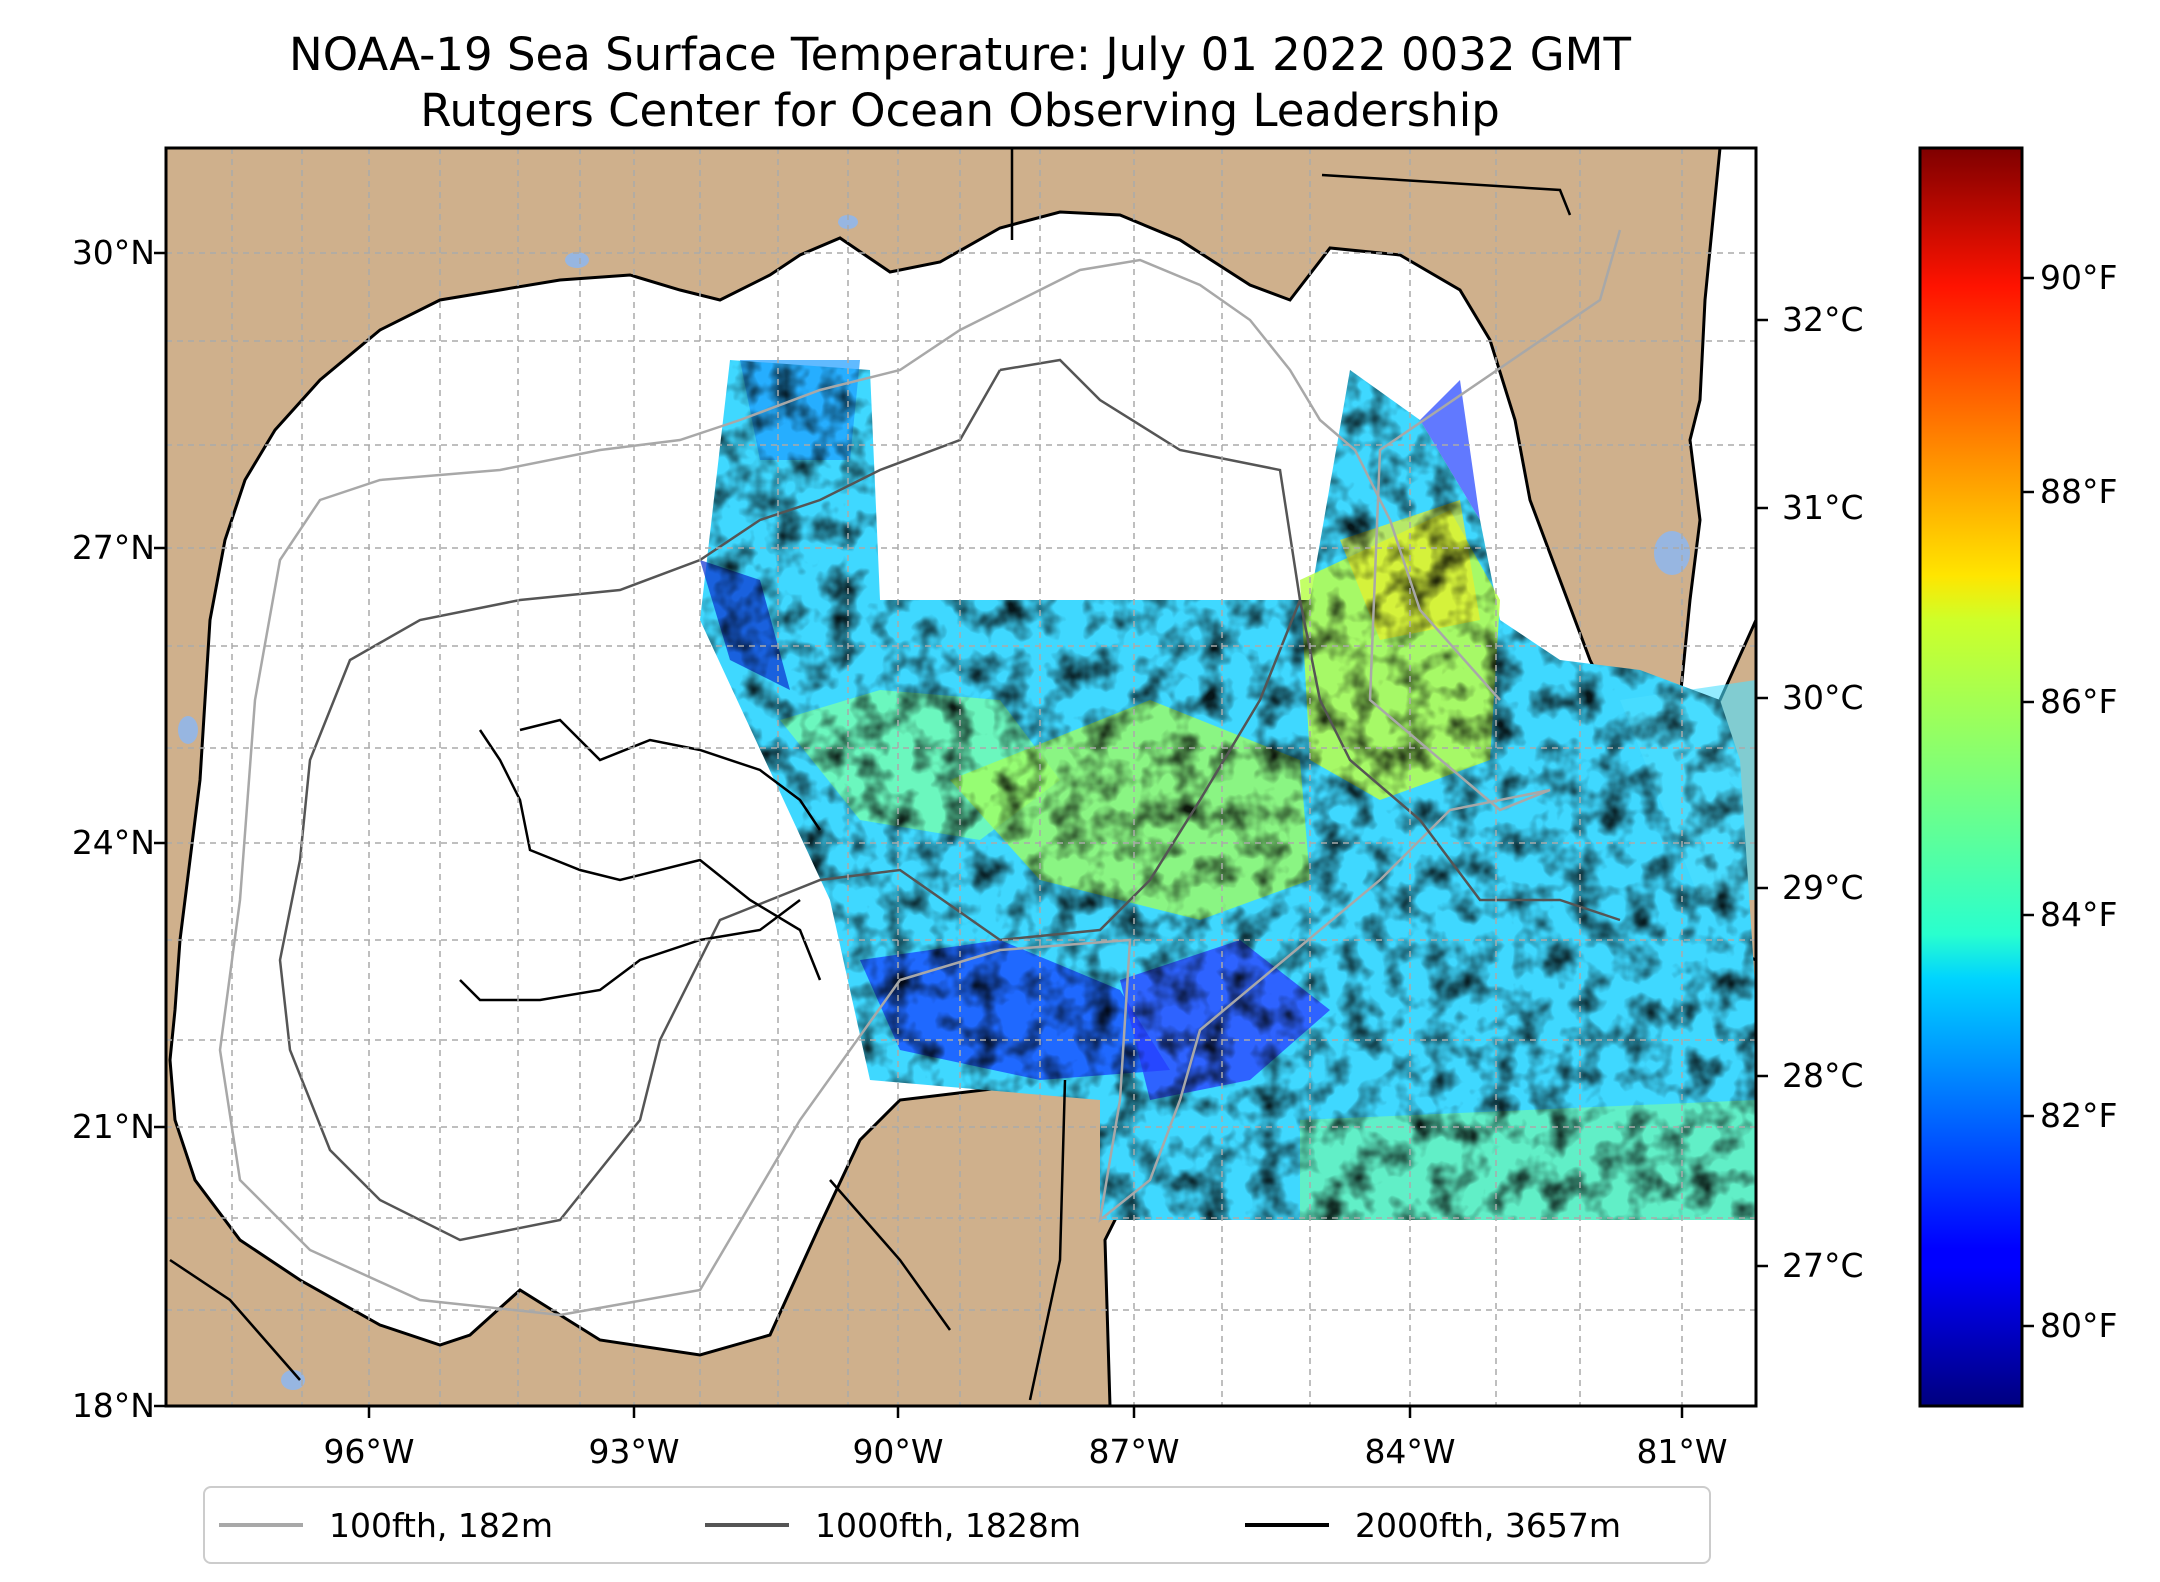  I want to click on colorbar, so click(1971, 777).